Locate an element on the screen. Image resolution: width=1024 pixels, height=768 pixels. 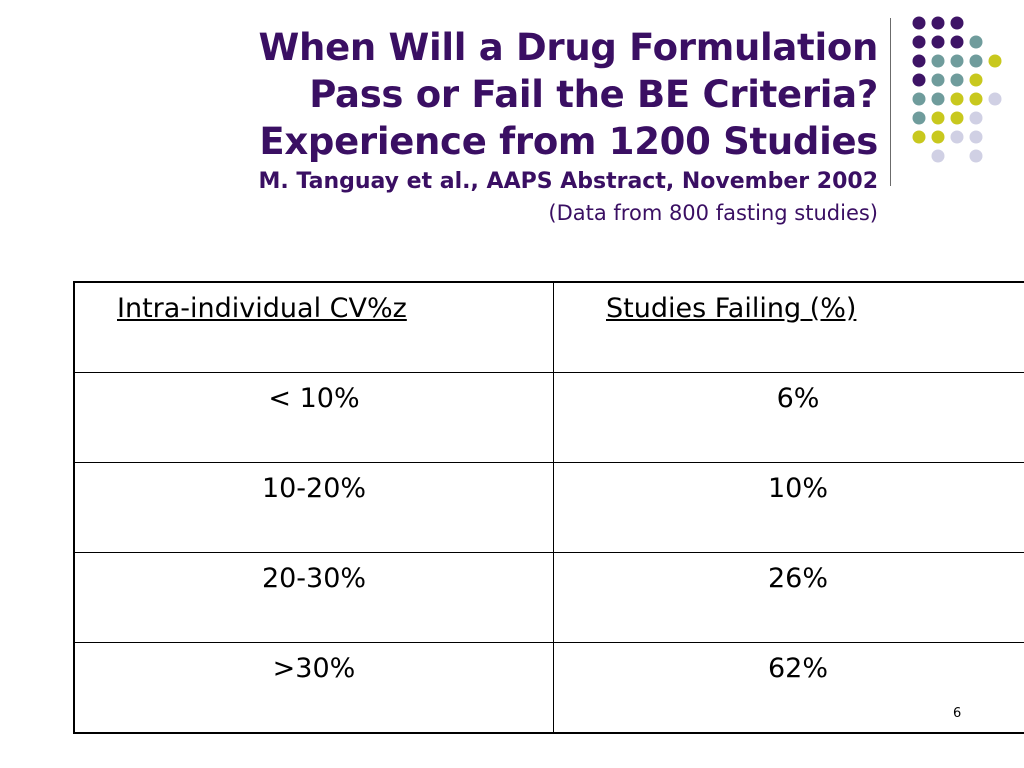
cell-cv: 10-20% is located at coordinates (313, 507).